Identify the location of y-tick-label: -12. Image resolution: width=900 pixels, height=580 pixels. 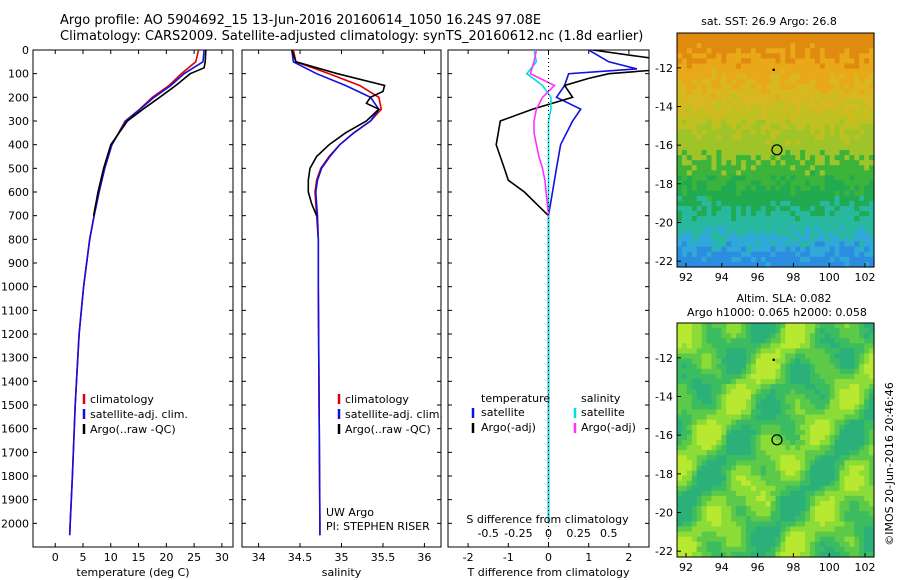
(664, 358).